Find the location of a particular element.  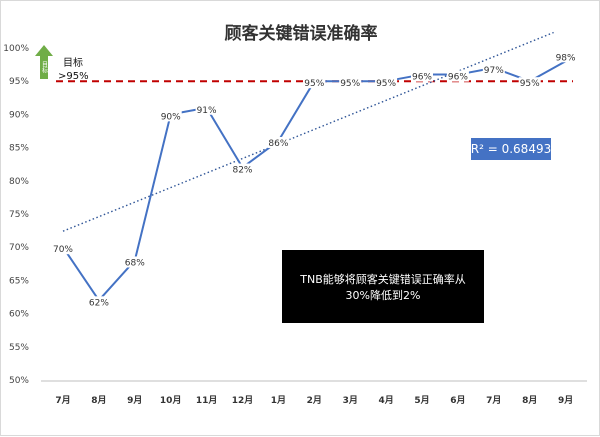

x-tick-label: 4月 is located at coordinates (385, 400).